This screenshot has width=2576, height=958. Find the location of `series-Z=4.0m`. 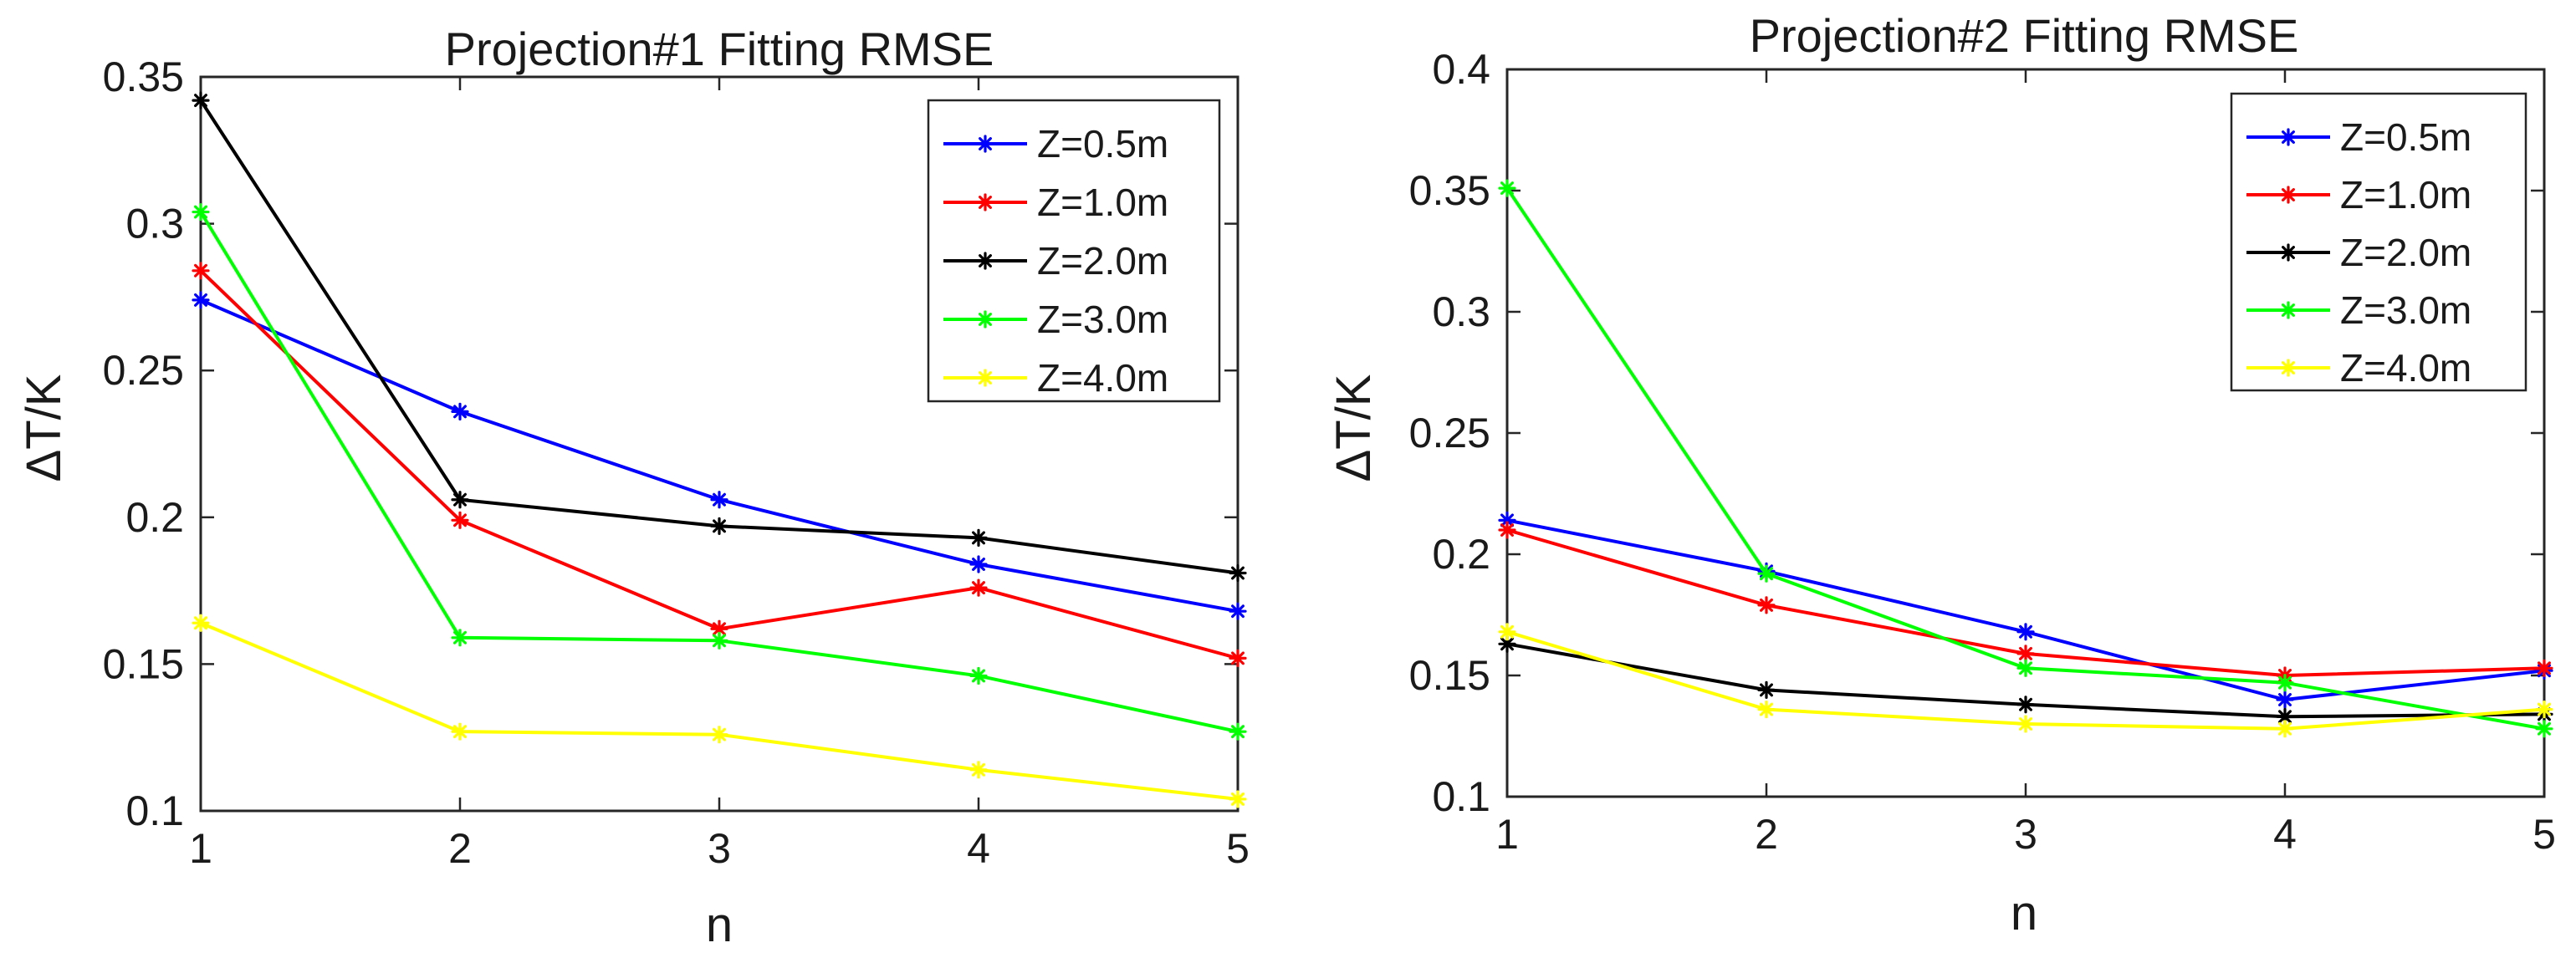

series-Z=4.0m is located at coordinates (2025, 680).